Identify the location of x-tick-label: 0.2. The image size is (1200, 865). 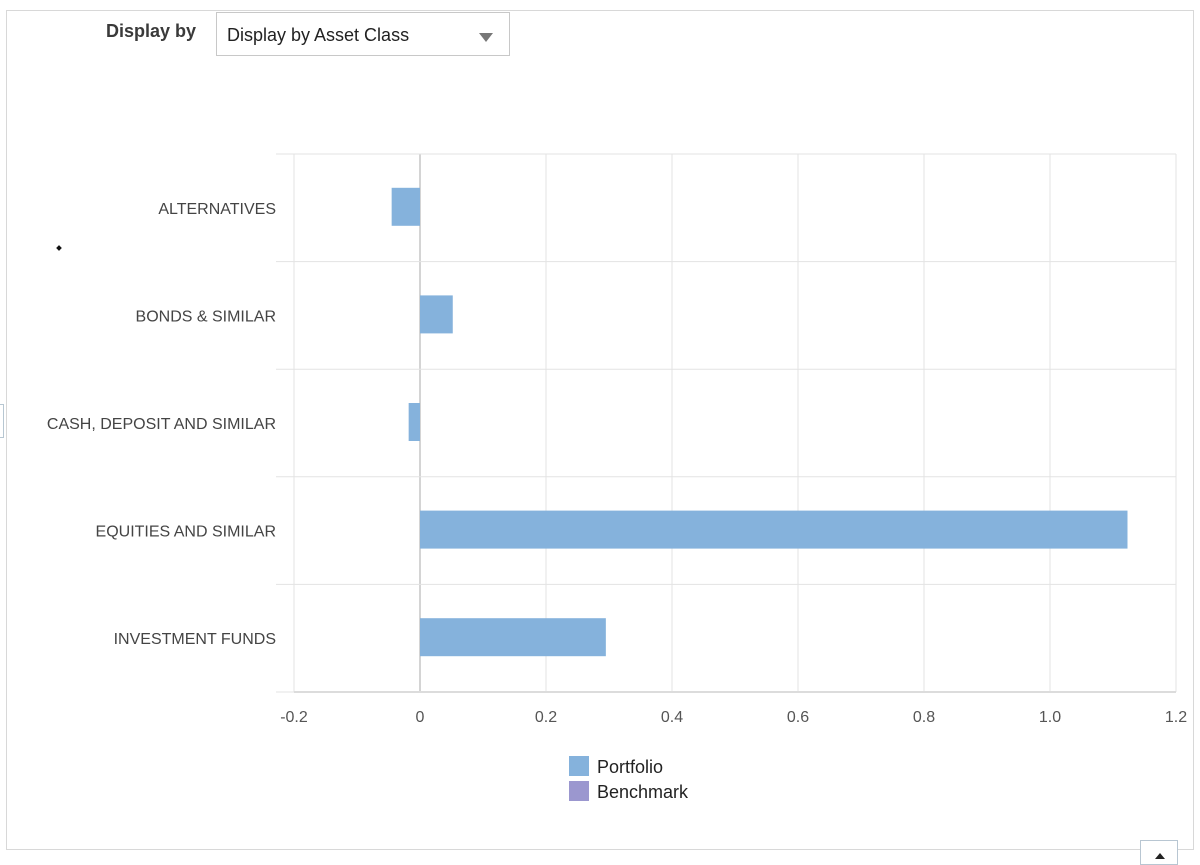
(546, 717).